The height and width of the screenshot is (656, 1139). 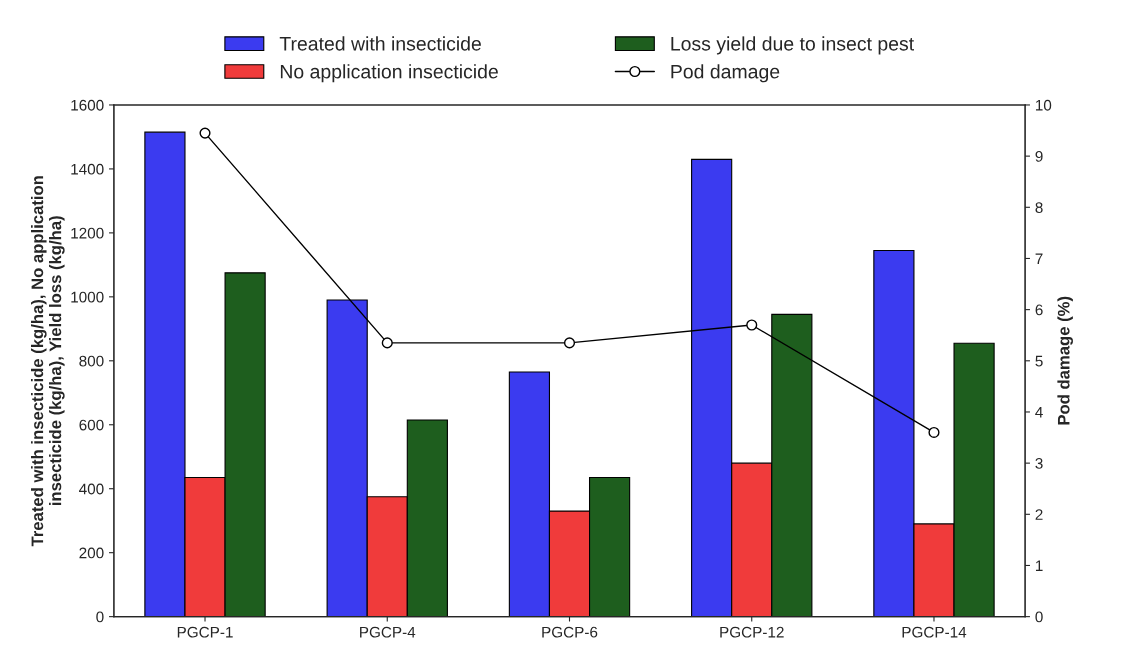 I want to click on y2-tick-label: 5, so click(x=1039, y=361).